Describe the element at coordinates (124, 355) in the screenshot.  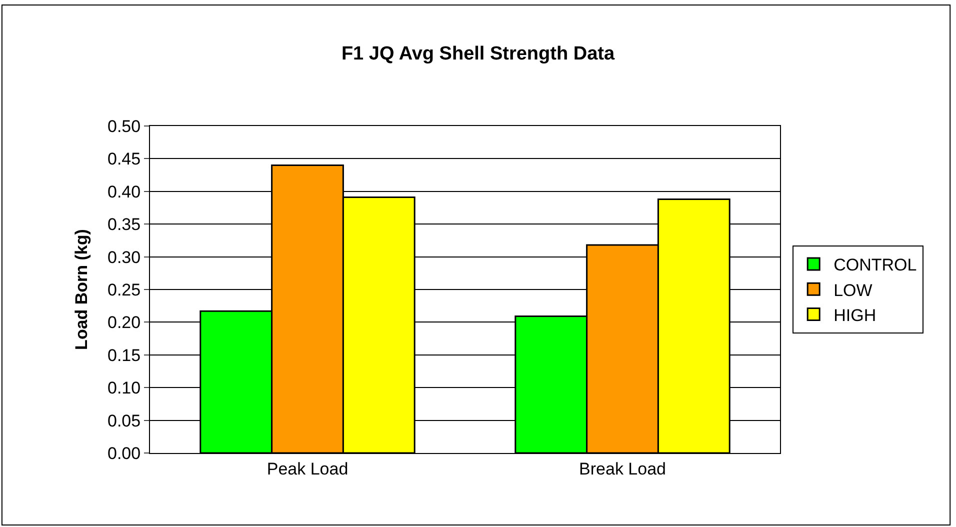
I see `y-tick-label: 0.15` at that location.